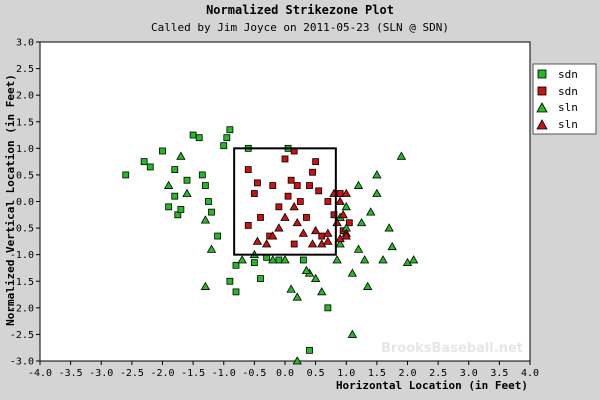 The image size is (600, 400). I want to click on watermark: BrooksBaseball.net, so click(452, 348).